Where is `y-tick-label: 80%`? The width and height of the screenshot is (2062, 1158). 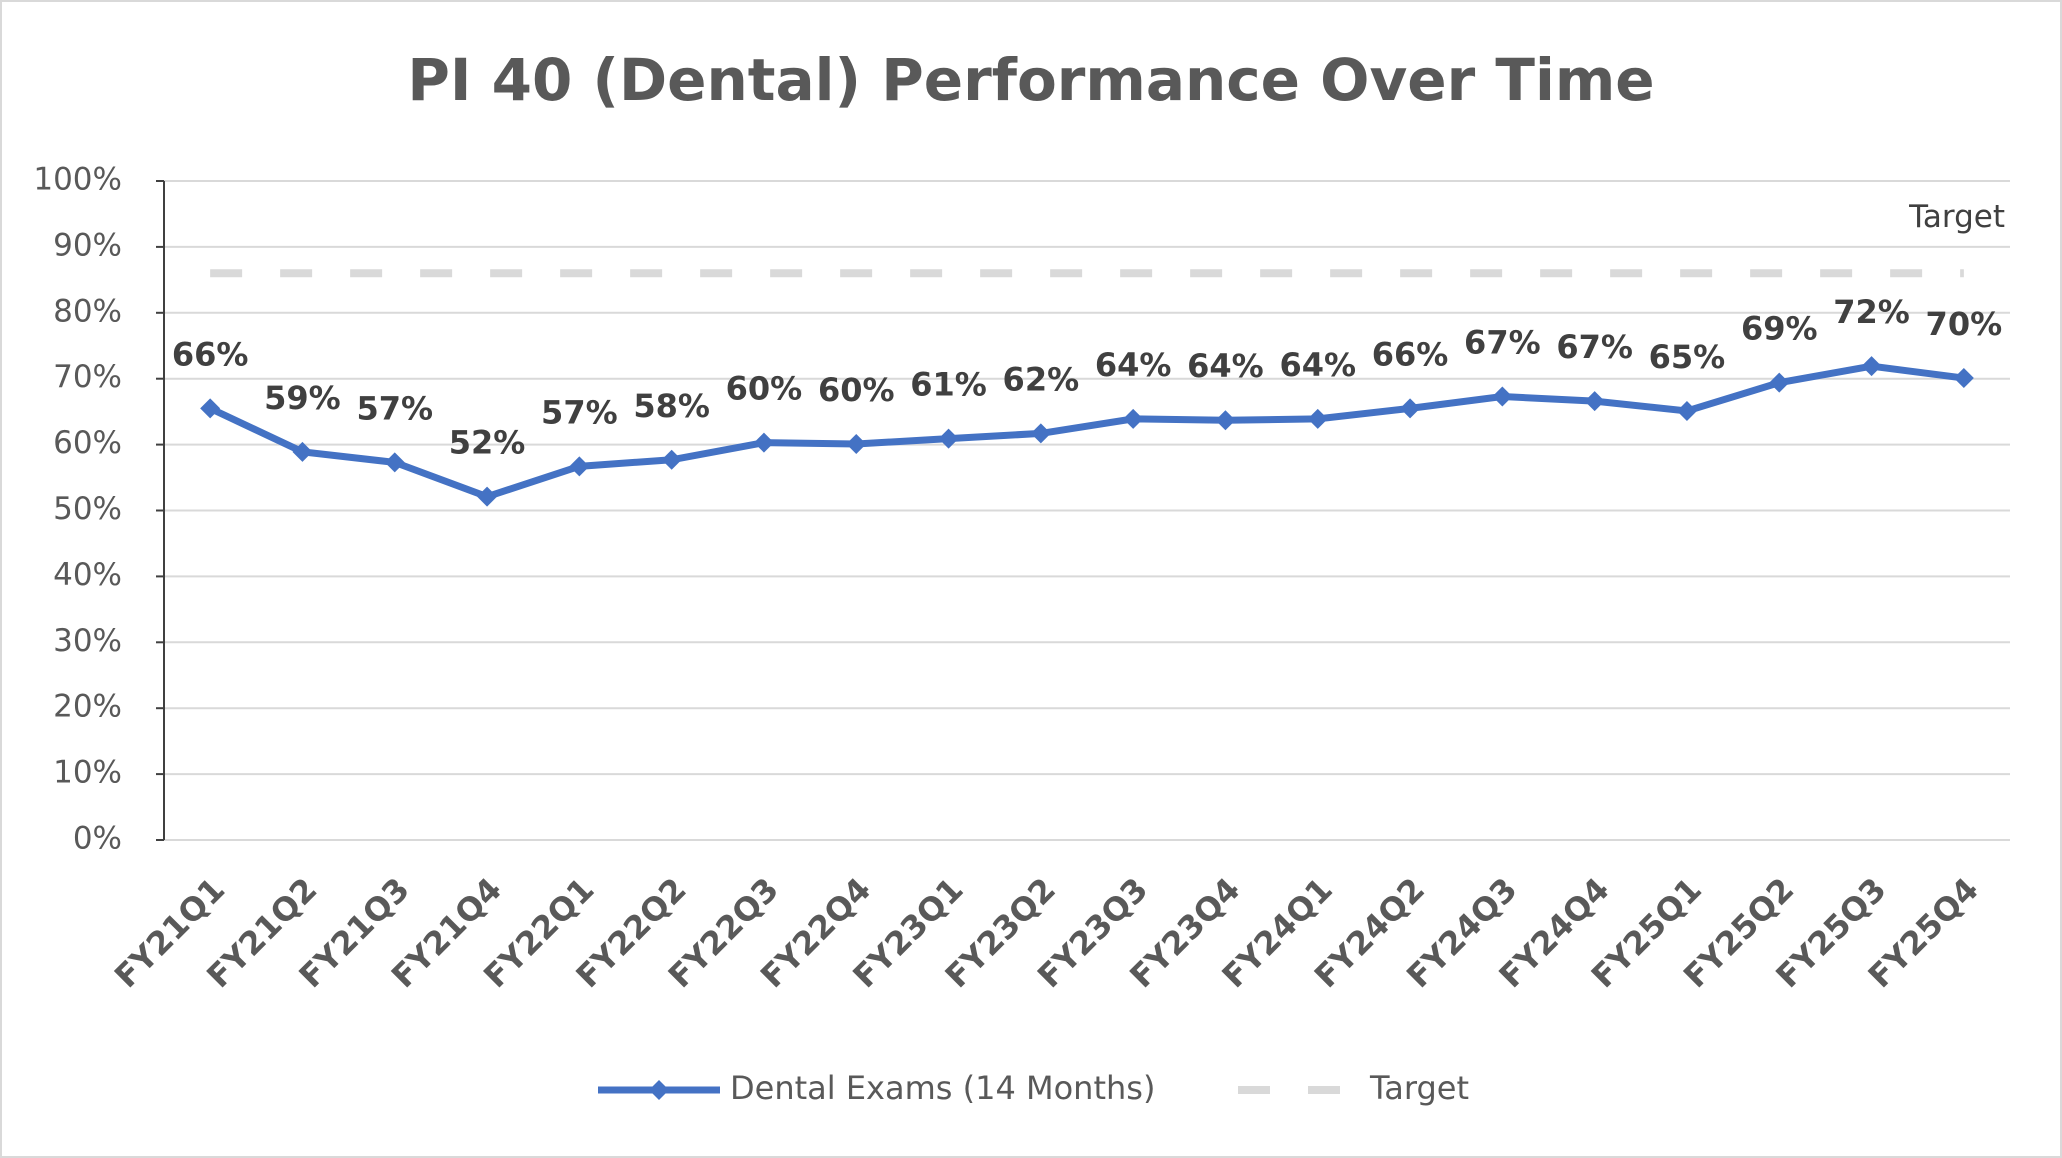
y-tick-label: 80% is located at coordinates (87, 311).